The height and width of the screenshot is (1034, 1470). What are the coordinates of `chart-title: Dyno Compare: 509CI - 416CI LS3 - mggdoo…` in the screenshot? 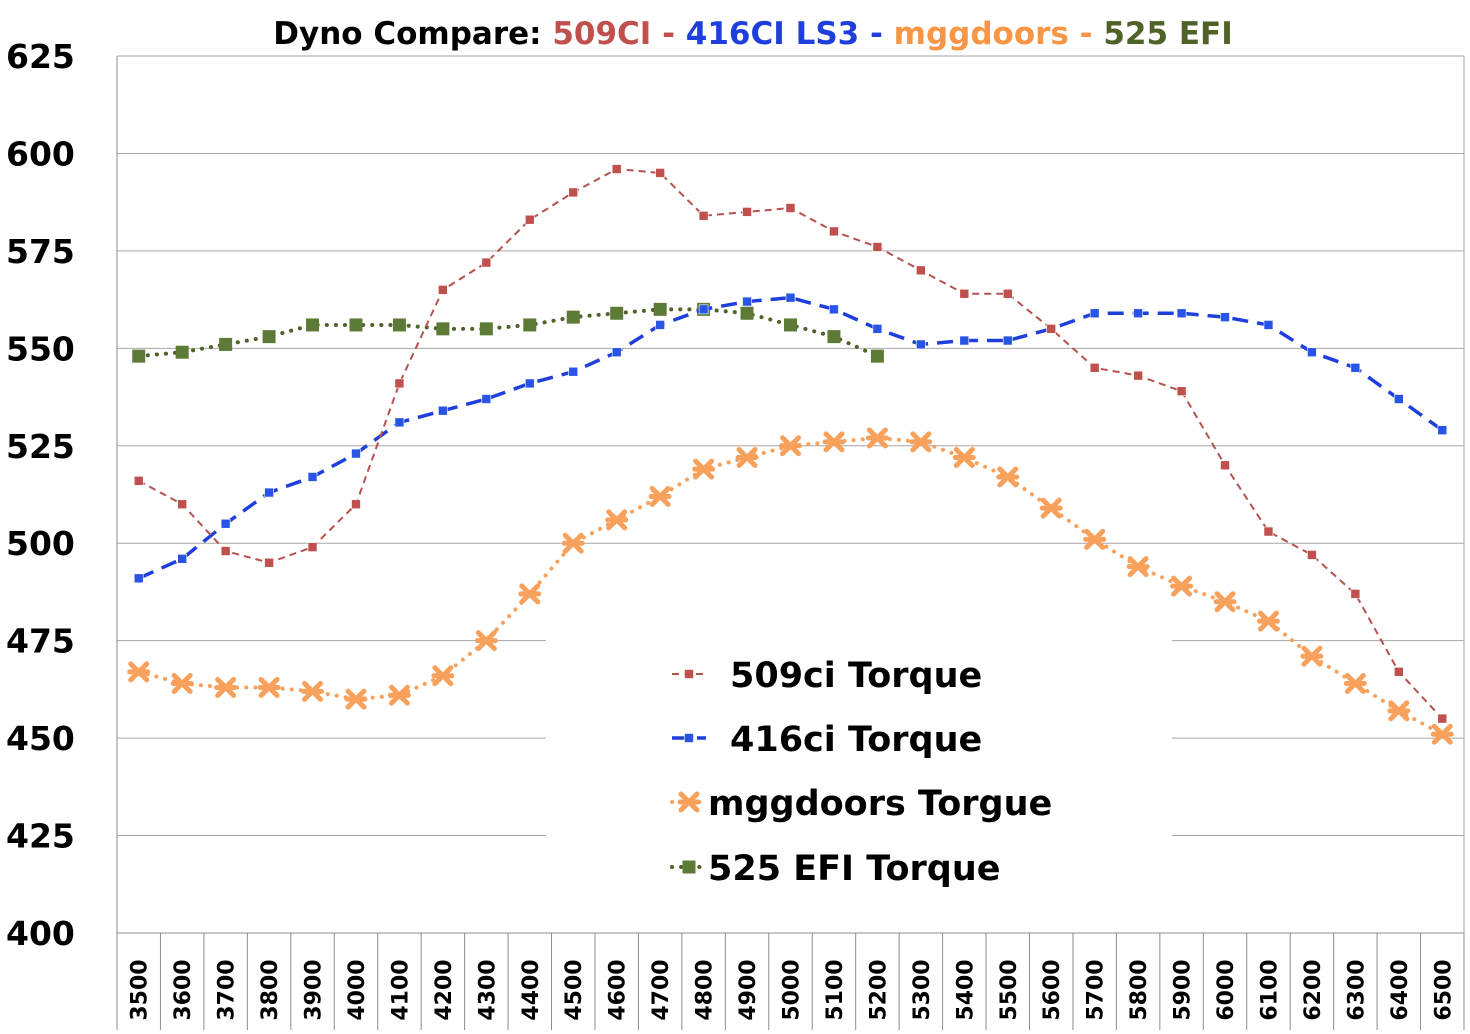 It's located at (752, 34).